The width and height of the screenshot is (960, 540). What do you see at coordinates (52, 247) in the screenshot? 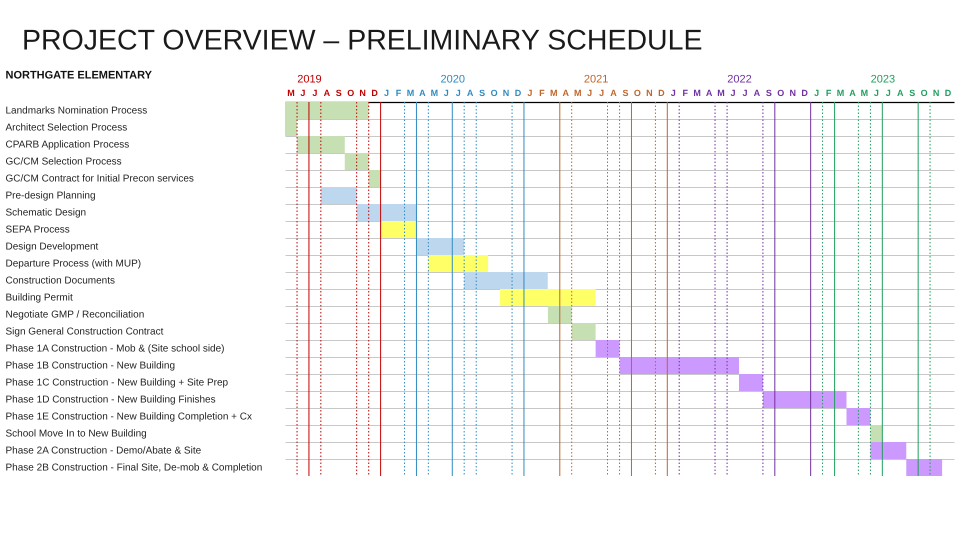
I see `y-tick-label: Design Development` at bounding box center [52, 247].